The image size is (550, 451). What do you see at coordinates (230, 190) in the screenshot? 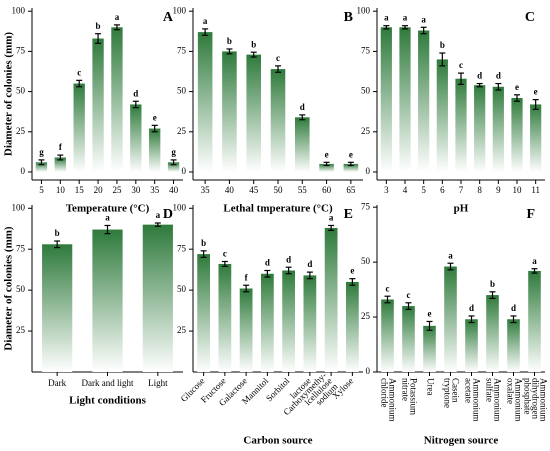
I see `x-tick-label: 40` at bounding box center [230, 190].